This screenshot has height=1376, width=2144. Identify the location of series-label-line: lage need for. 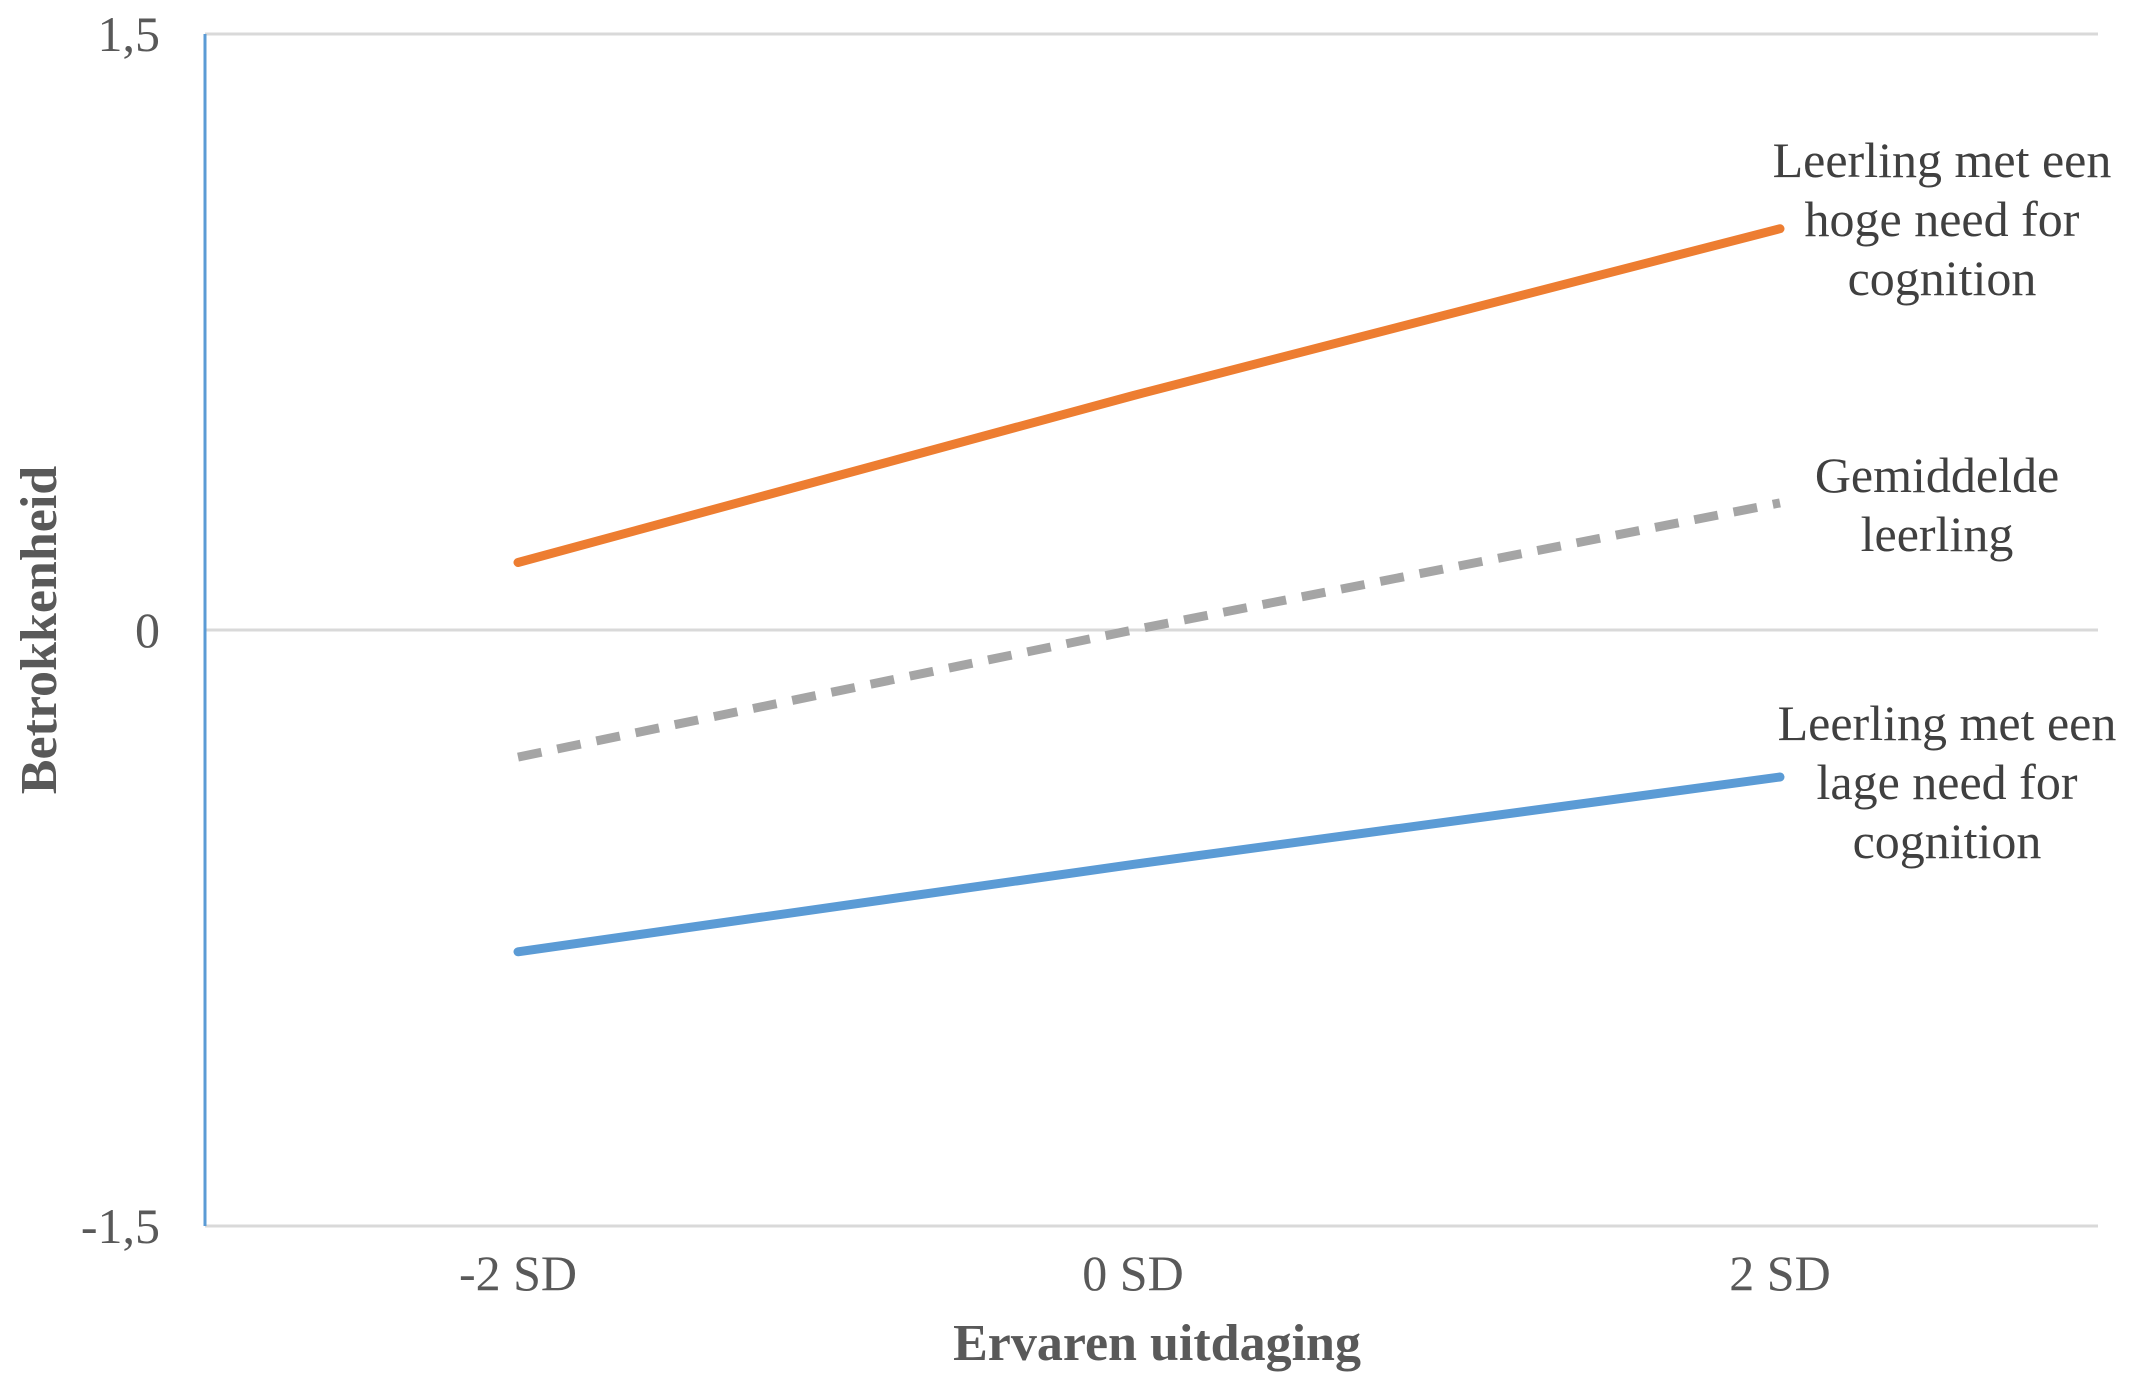
(1947, 782).